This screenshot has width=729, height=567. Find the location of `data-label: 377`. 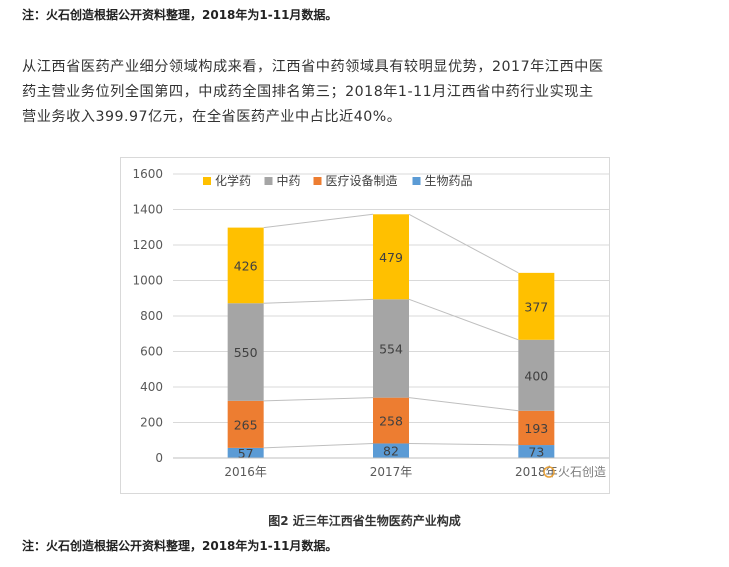

data-label: 377 is located at coordinates (536, 306).